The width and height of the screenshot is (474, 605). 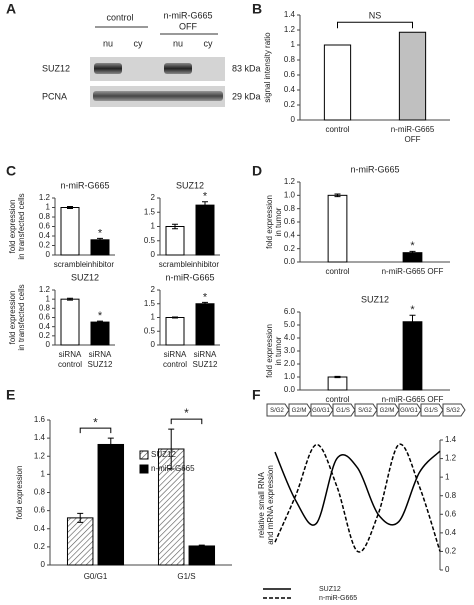 What do you see at coordinates (451, 532) in the screenshot?
I see `y-tick-label: 0.4` at bounding box center [451, 532].